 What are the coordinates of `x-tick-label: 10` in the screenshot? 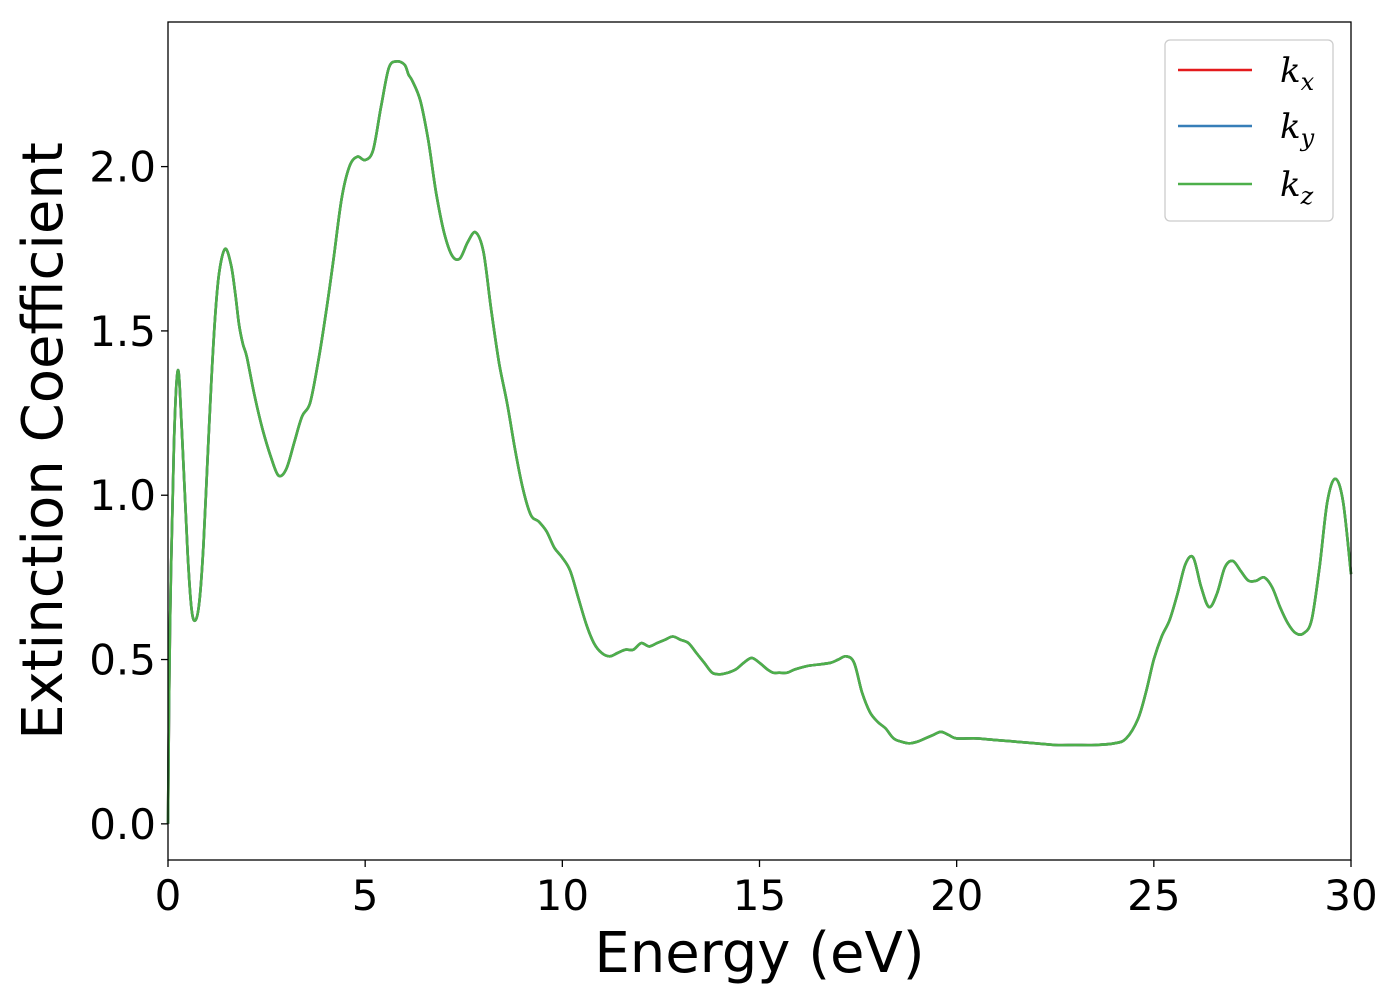 It's located at (562, 895).